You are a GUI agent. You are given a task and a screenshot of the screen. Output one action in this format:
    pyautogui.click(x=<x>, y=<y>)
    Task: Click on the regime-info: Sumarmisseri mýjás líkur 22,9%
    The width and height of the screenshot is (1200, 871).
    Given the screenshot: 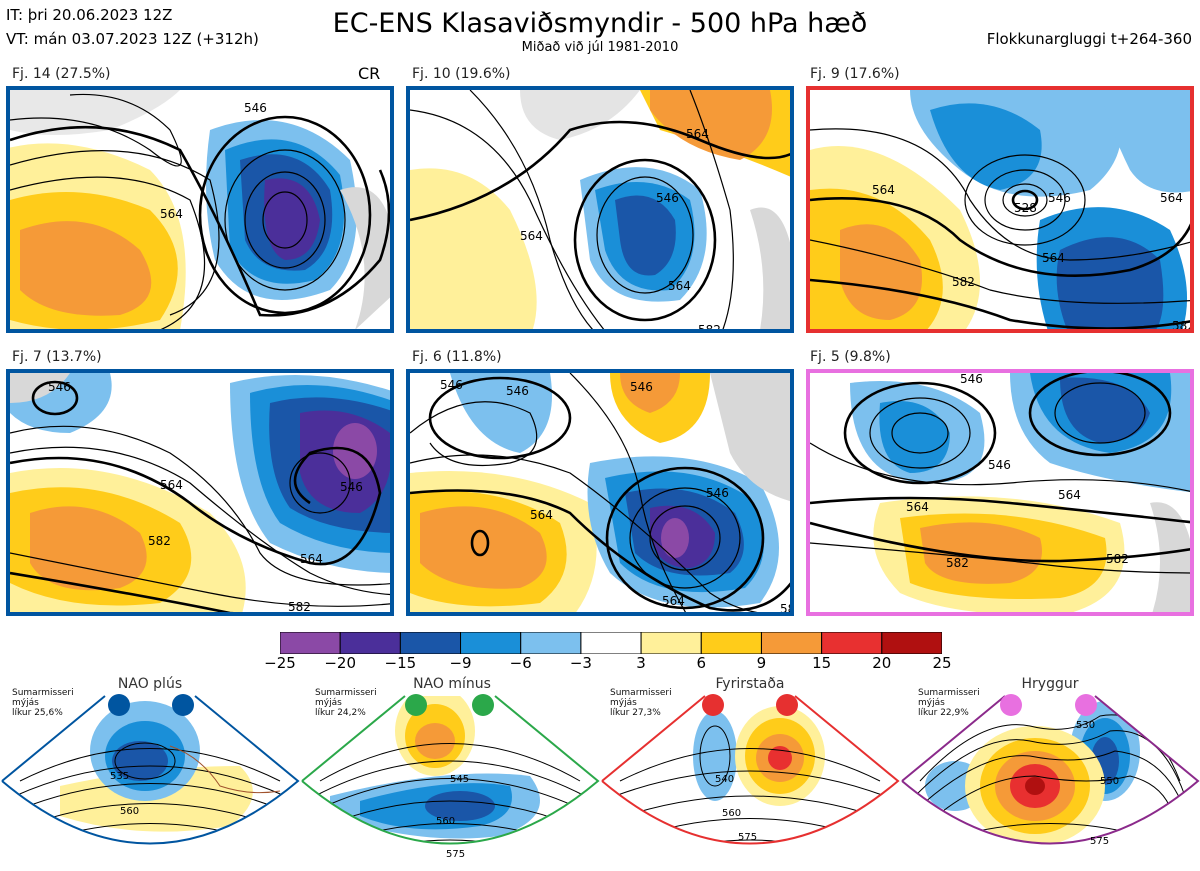 What is the action you would take?
    pyautogui.click(x=949, y=703)
    